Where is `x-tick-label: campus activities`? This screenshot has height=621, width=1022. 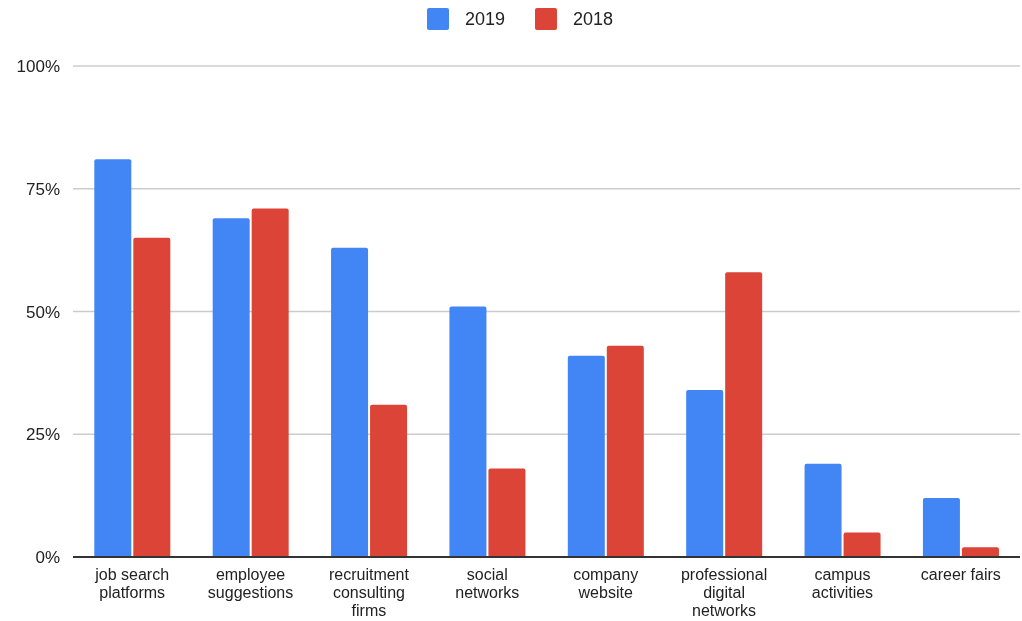
x-tick-label: campus activities is located at coordinates (842, 584).